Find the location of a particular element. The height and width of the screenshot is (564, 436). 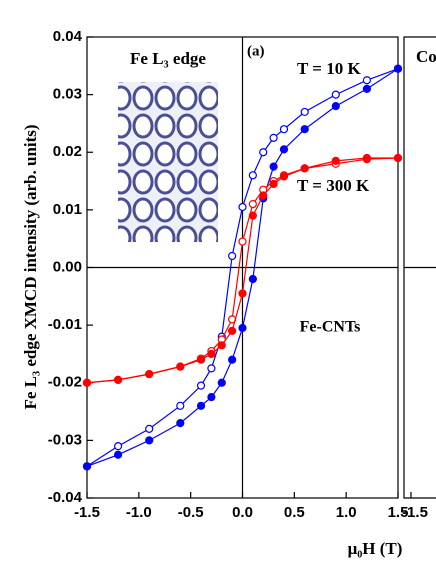

y-axis-label: Fe L₃ edge XMCD intensity (arb. units) is located at coordinates (30, 266).